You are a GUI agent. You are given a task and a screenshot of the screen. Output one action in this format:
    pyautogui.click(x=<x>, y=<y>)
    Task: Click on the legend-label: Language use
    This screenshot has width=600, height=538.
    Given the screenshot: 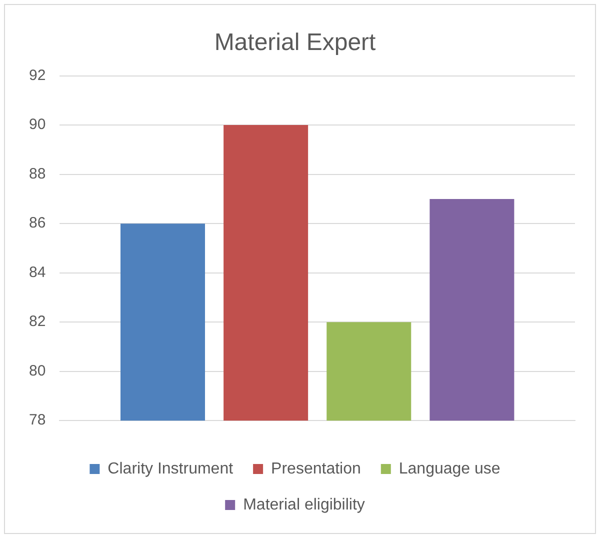 What is the action you would take?
    pyautogui.click(x=449, y=469)
    